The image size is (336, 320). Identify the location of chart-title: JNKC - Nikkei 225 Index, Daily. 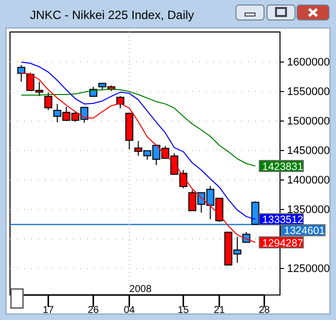
(112, 15).